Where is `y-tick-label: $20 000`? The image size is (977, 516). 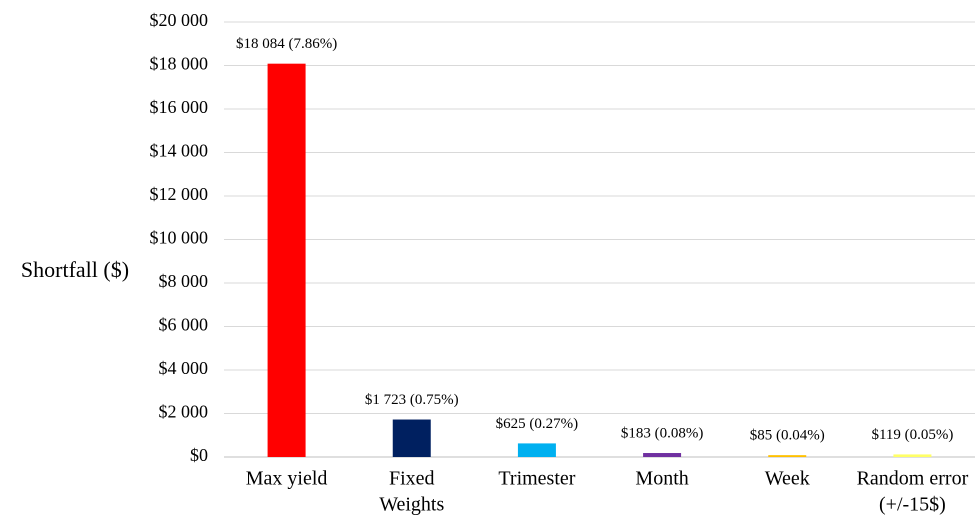
y-tick-label: $20 000 is located at coordinates (179, 20).